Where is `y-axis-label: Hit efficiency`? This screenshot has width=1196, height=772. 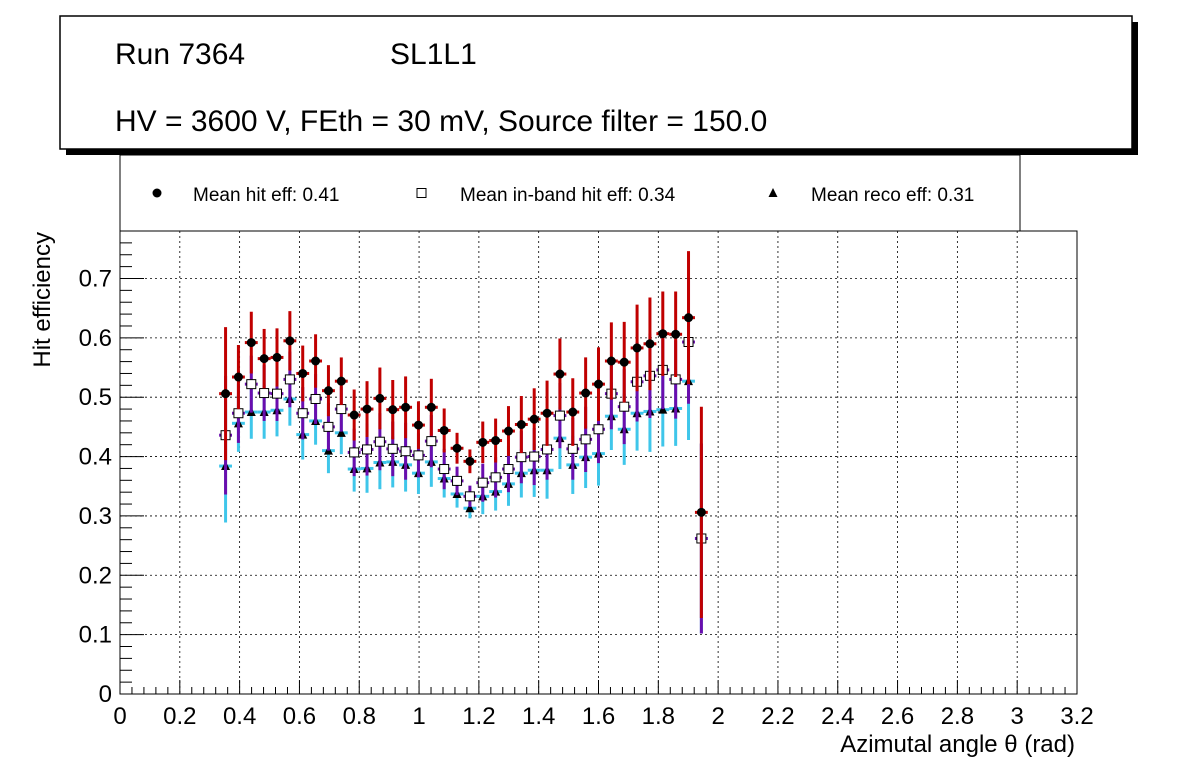 y-axis-label: Hit efficiency is located at coordinates (42, 300).